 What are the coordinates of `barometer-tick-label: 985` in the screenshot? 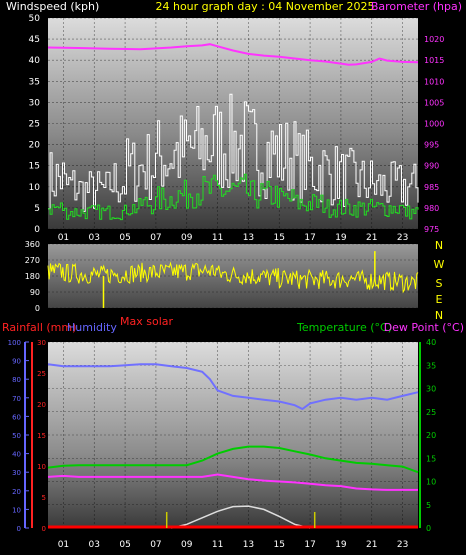 It's located at (431, 187).